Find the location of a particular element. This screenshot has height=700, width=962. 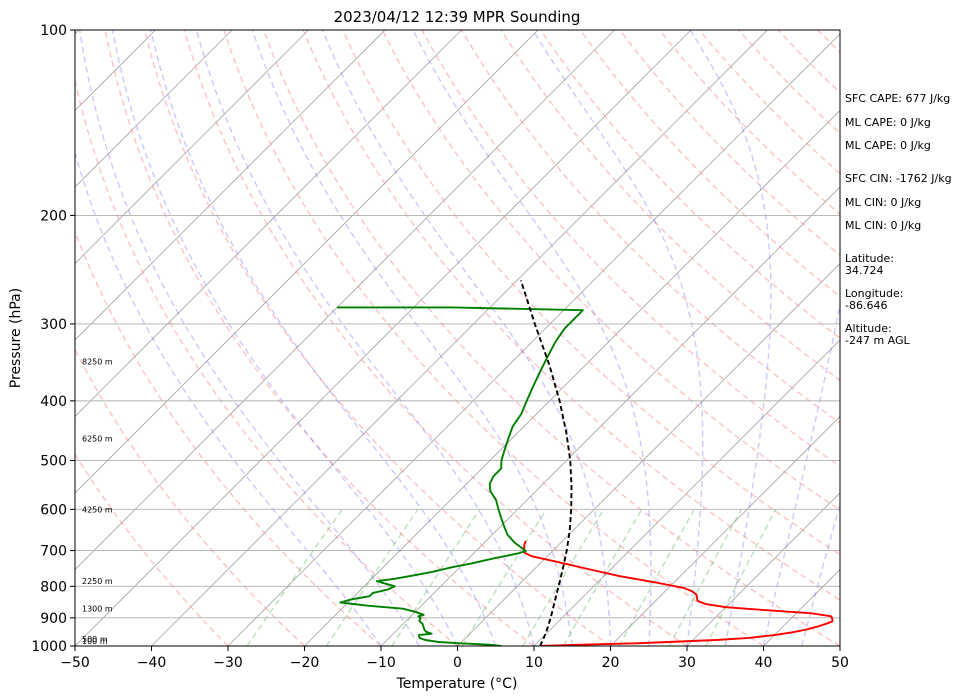

y-tick-label: 500 is located at coordinates (53, 462).